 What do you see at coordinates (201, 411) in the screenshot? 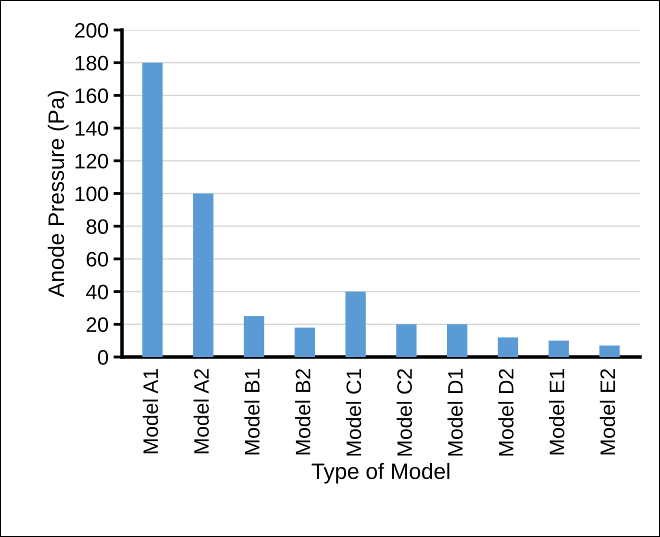
I see `x-tick-label: Model A2` at bounding box center [201, 411].